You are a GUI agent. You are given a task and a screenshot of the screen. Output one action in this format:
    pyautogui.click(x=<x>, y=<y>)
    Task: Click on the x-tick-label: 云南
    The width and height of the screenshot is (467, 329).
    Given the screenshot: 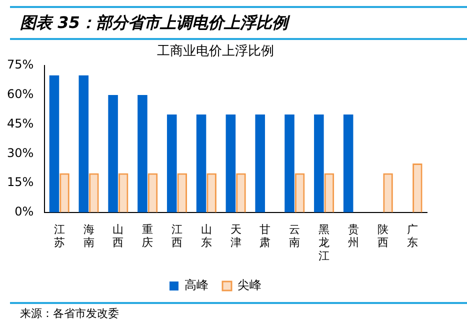 What is the action you would take?
    pyautogui.click(x=294, y=236)
    